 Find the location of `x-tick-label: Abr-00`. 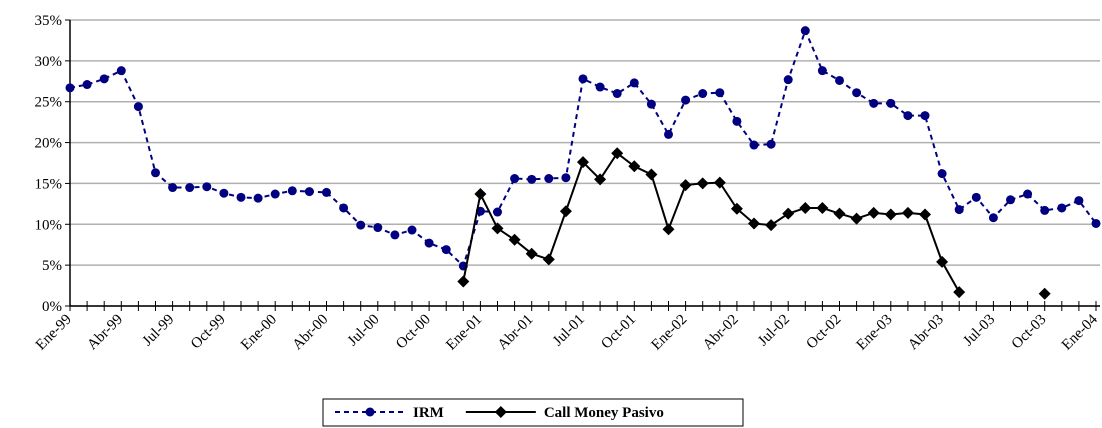

x-tick-label: Abr-00 is located at coordinates (311, 333).